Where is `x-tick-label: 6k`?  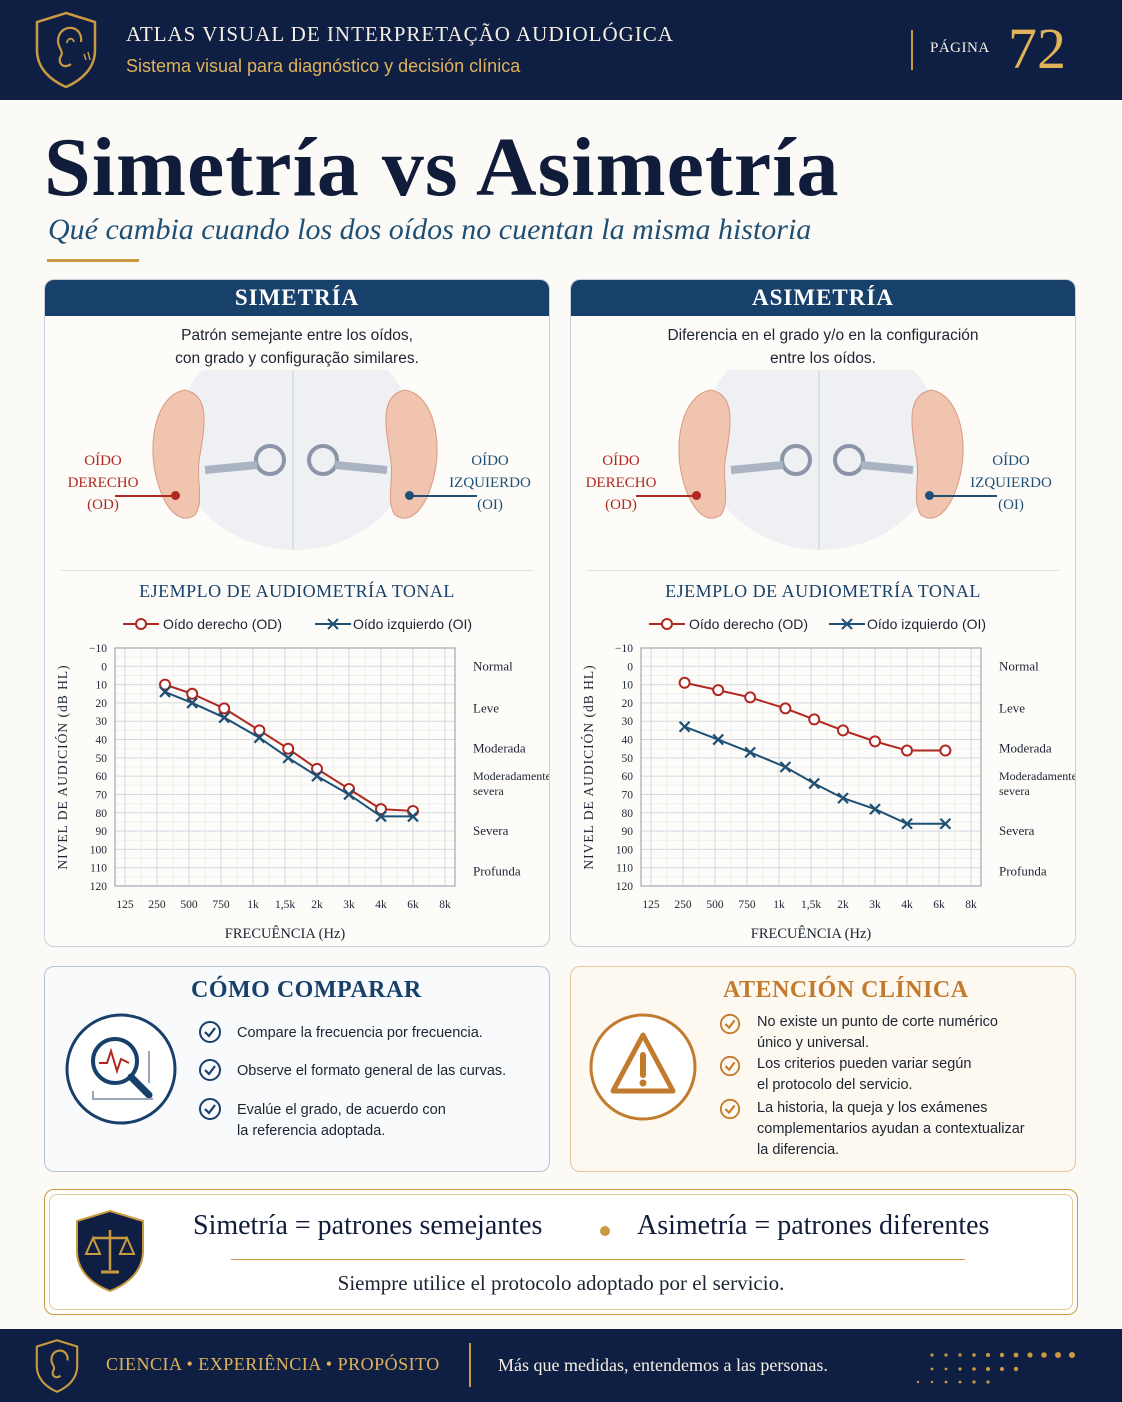 x-tick-label: 6k is located at coordinates (939, 905).